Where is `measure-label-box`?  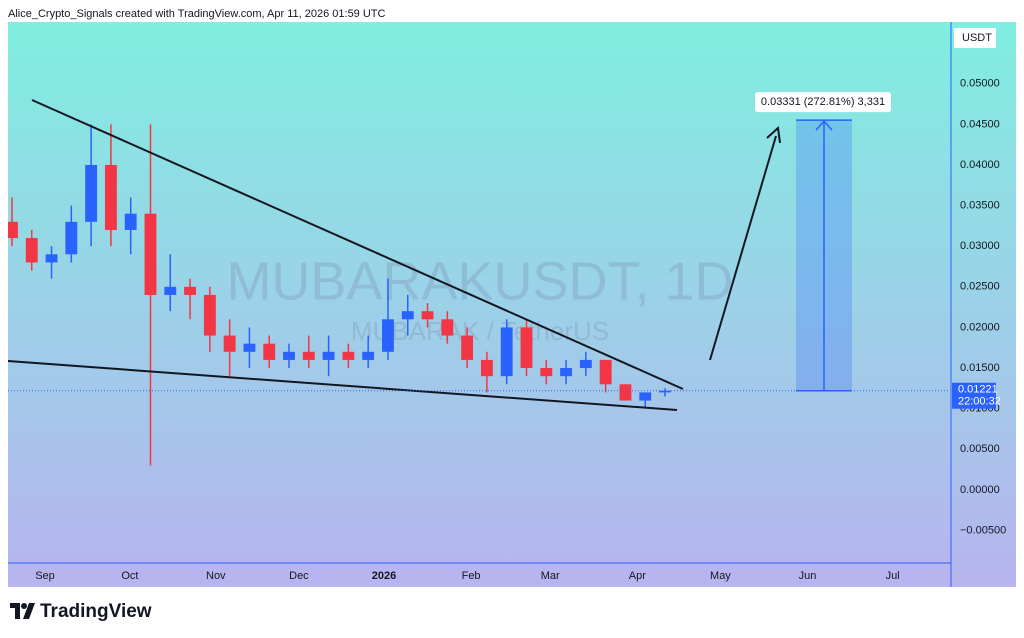 measure-label-box is located at coordinates (823, 102).